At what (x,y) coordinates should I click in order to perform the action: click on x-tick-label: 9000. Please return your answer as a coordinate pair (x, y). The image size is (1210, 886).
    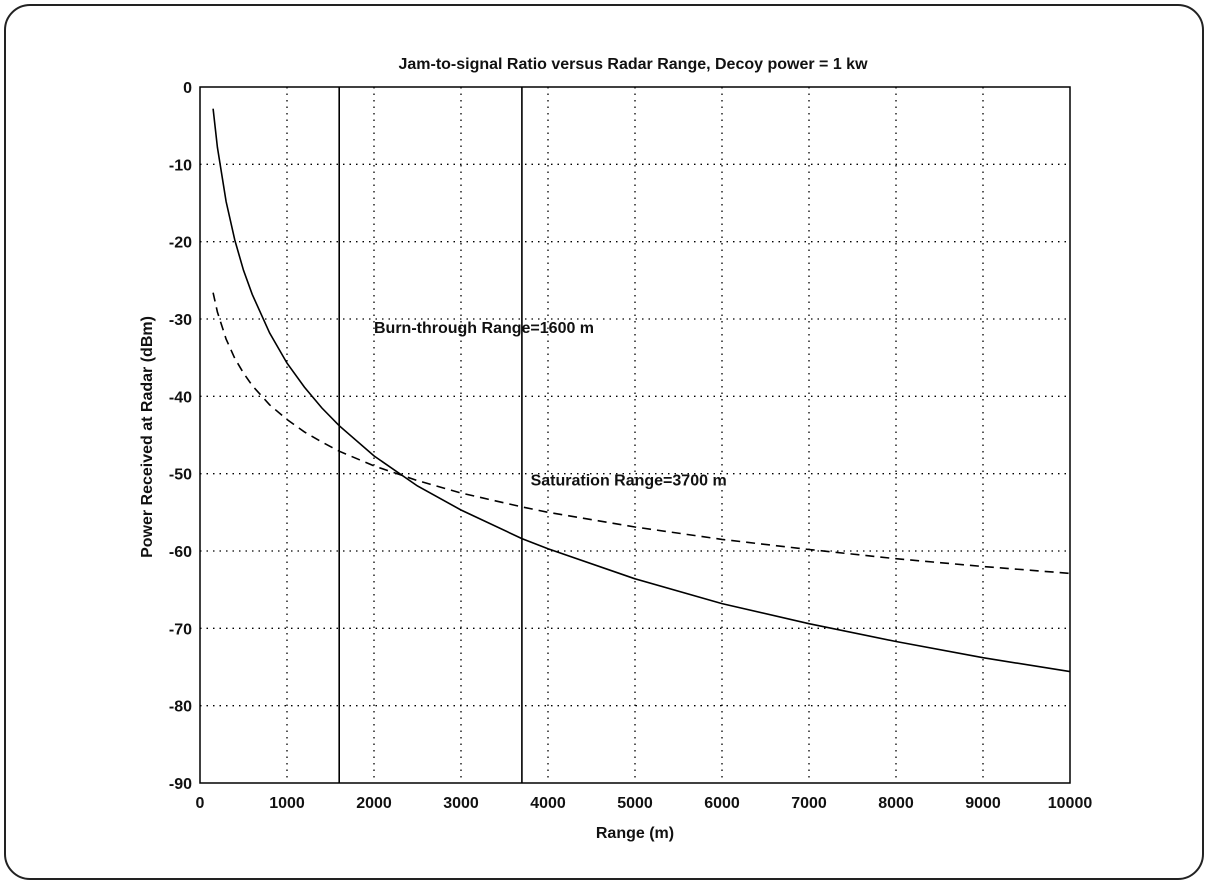
    Looking at the image, I should click on (983, 803).